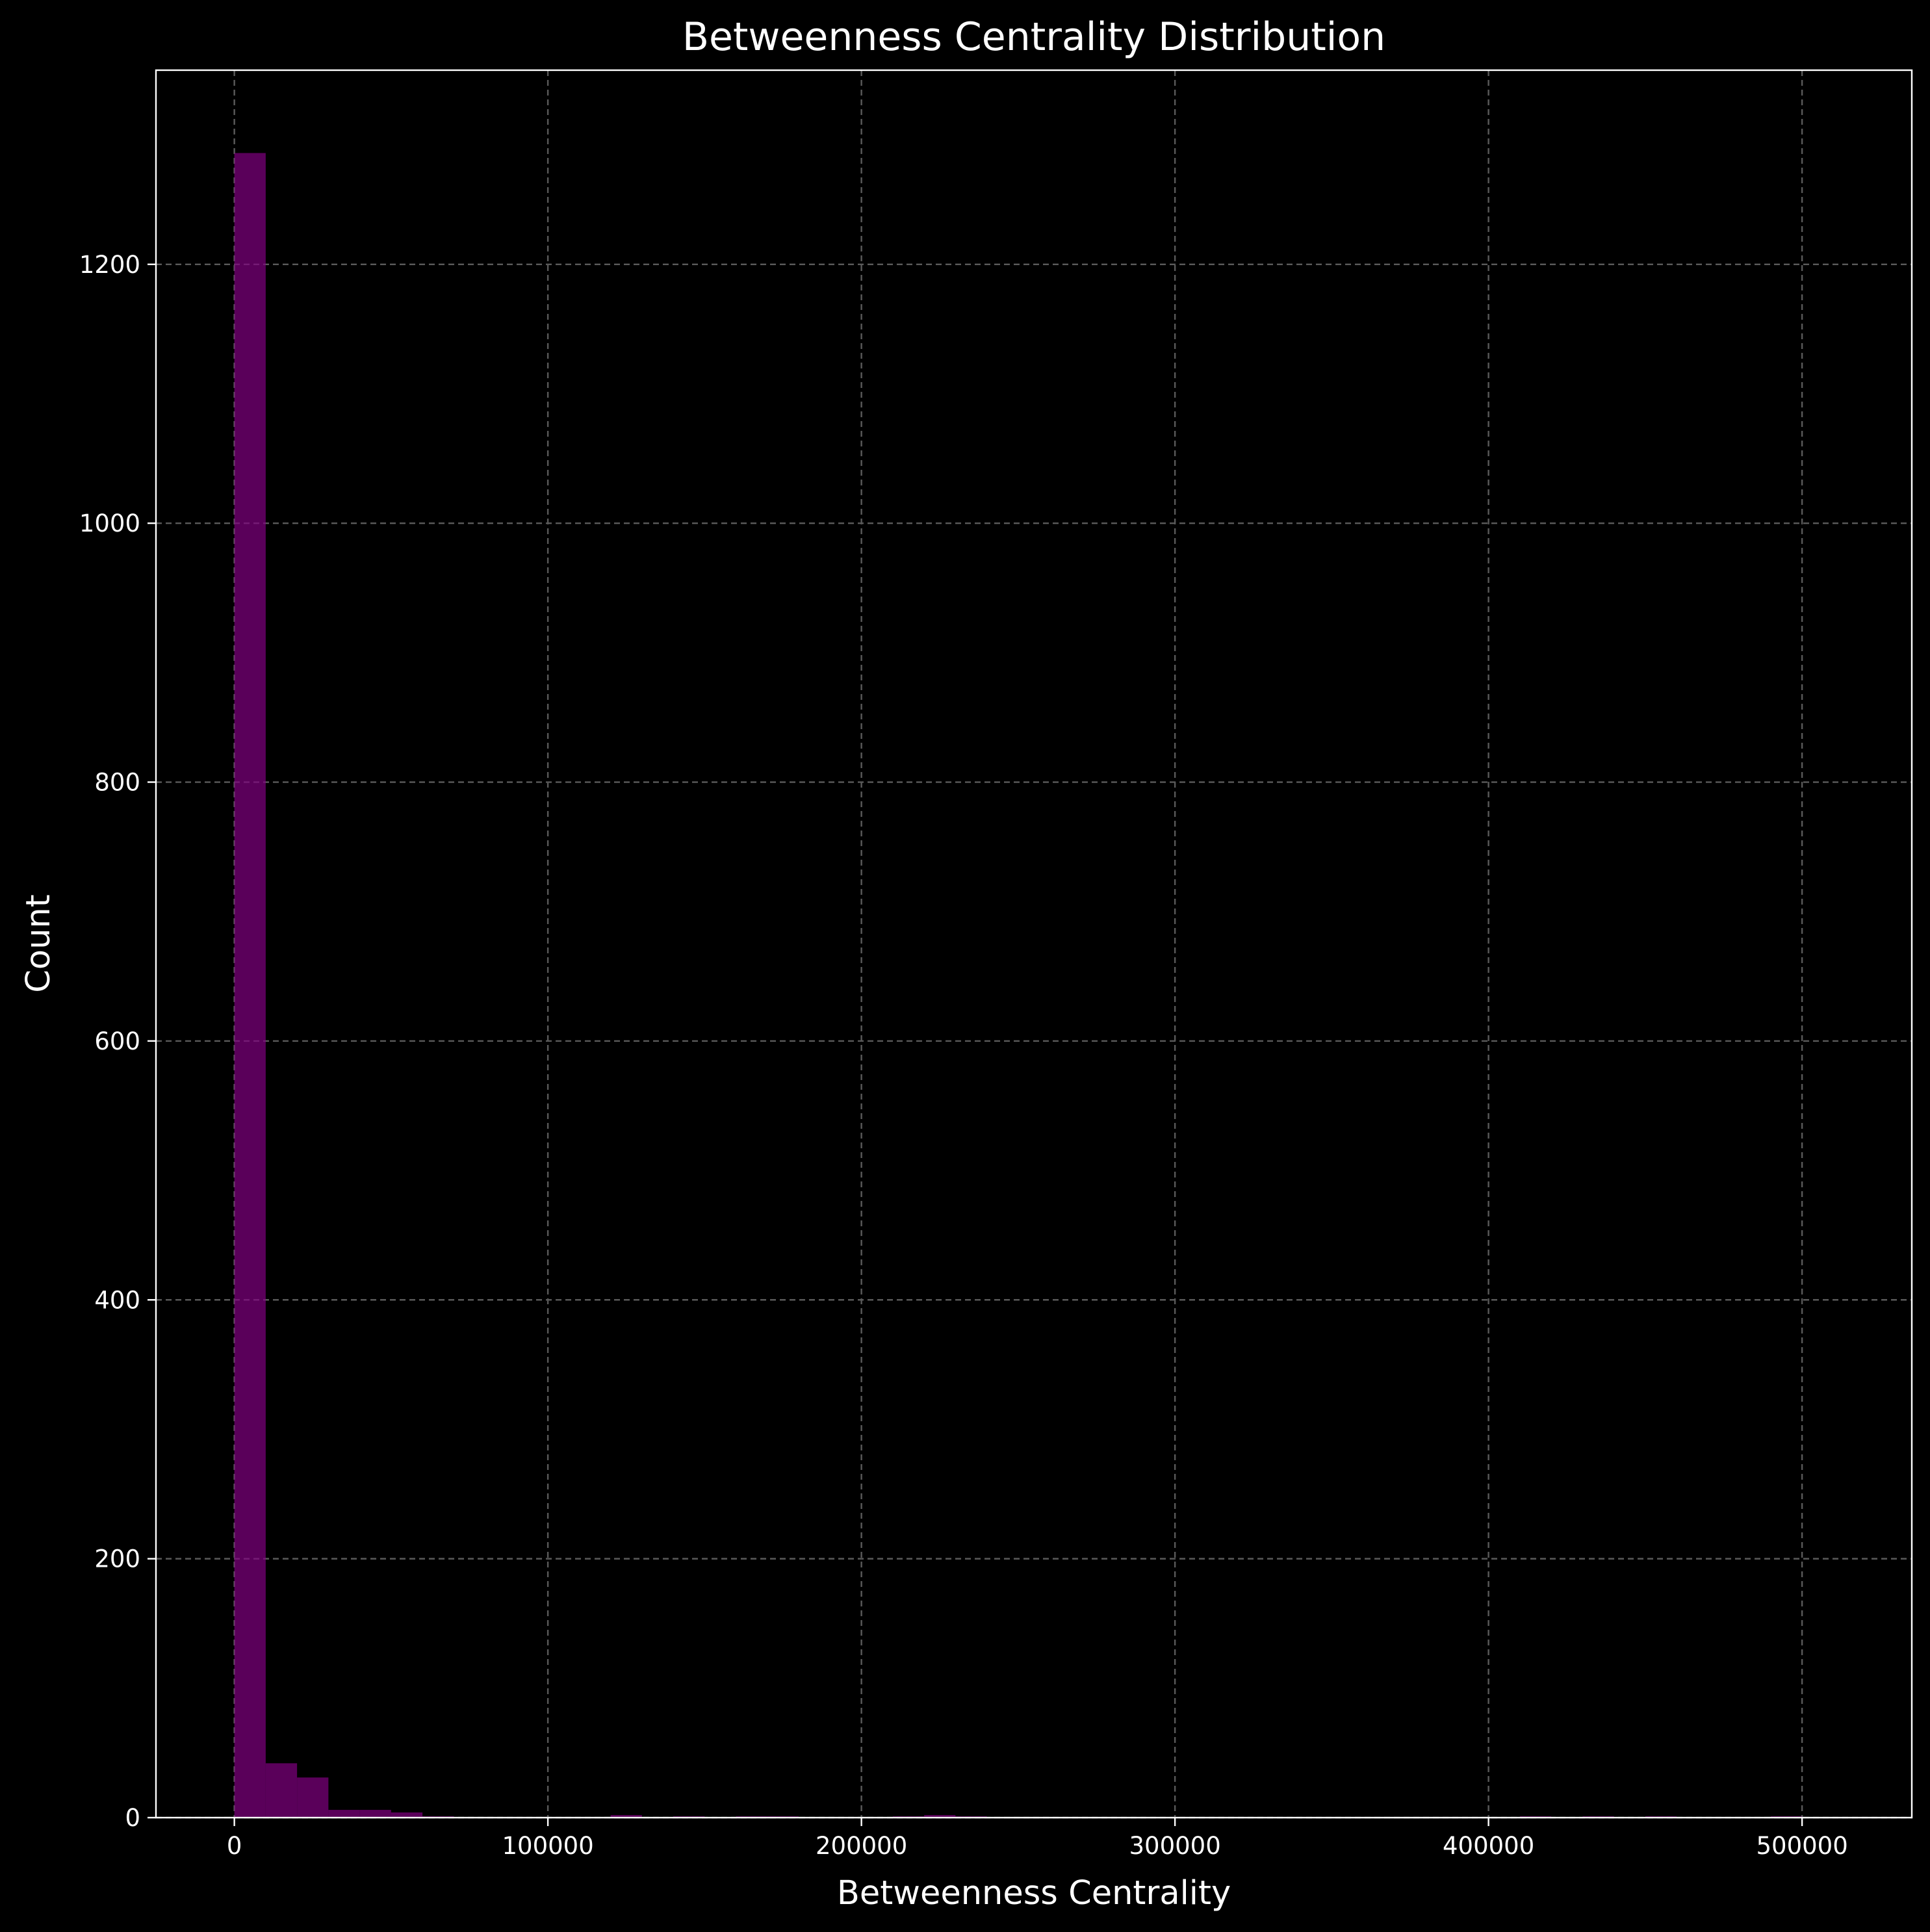 This screenshot has width=1930, height=1932. Describe the element at coordinates (117, 1300) in the screenshot. I see `y-tick-label: 400` at that location.